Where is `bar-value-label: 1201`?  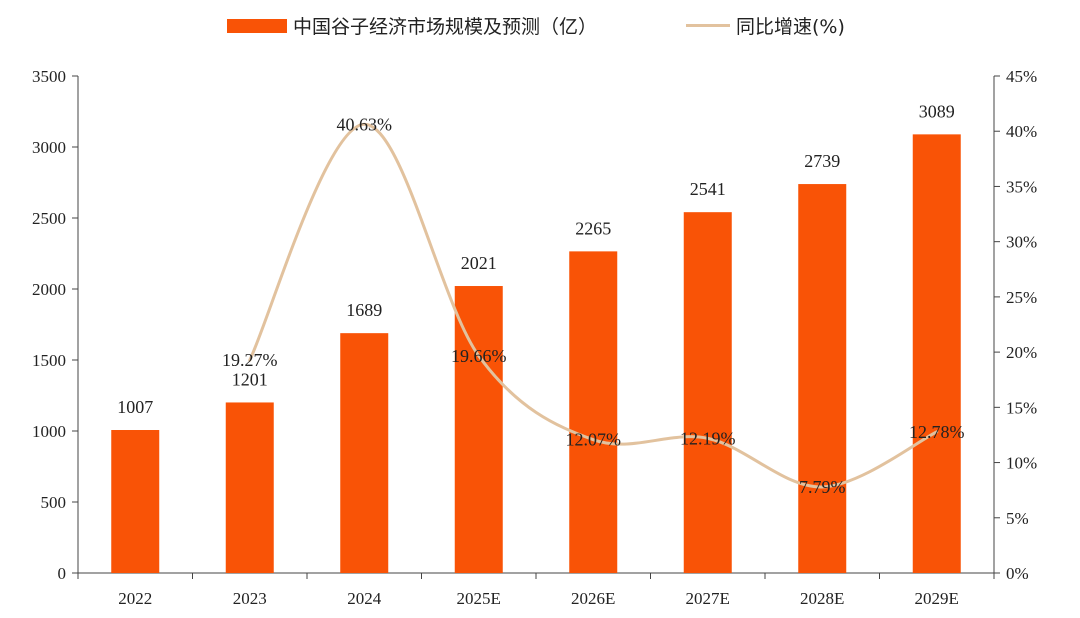
bar-value-label: 1201 is located at coordinates (250, 379).